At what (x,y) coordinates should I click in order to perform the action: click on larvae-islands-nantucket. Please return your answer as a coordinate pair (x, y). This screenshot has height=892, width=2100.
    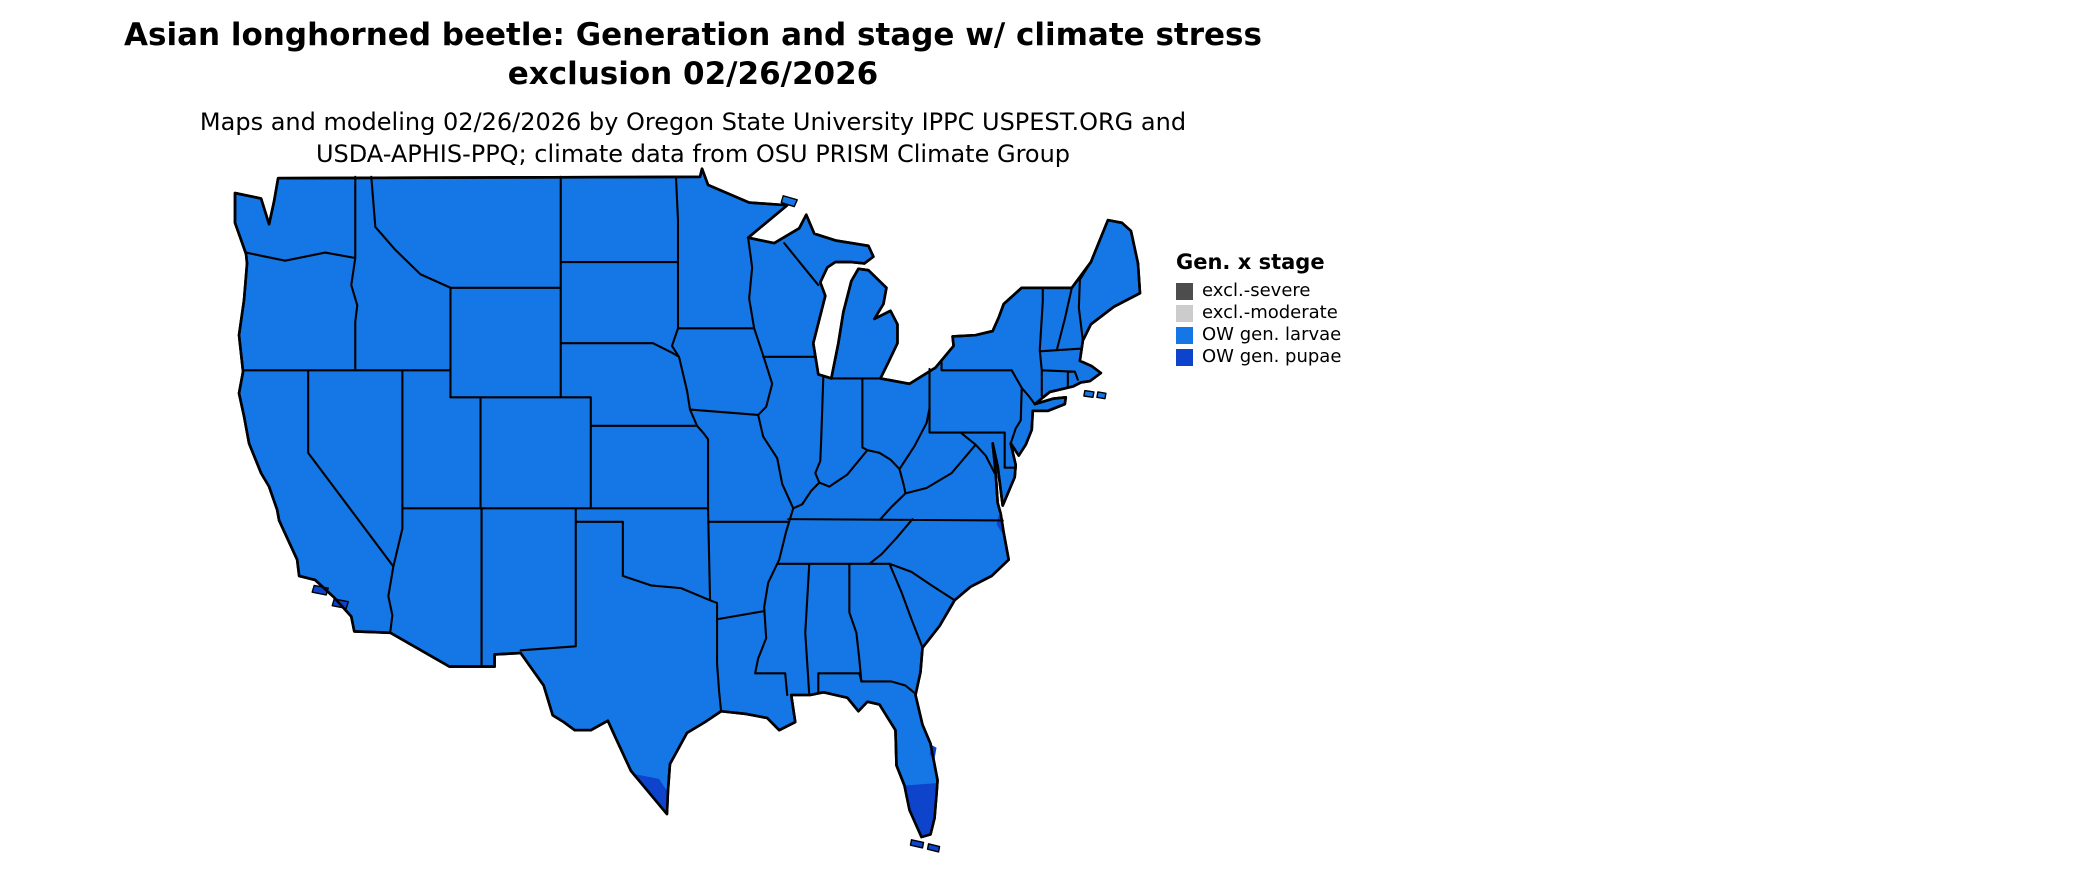
    Looking at the image, I should click on (1095, 395).